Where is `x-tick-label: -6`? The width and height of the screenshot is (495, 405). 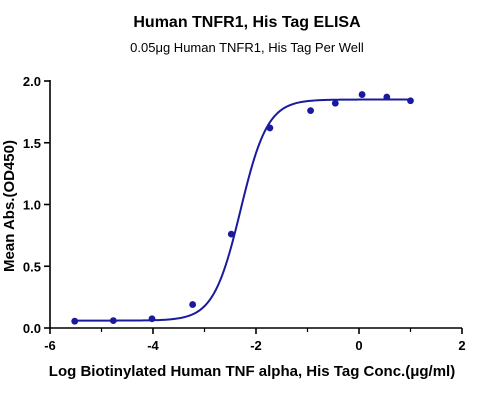 x-tick-label: -6 is located at coordinates (50, 345).